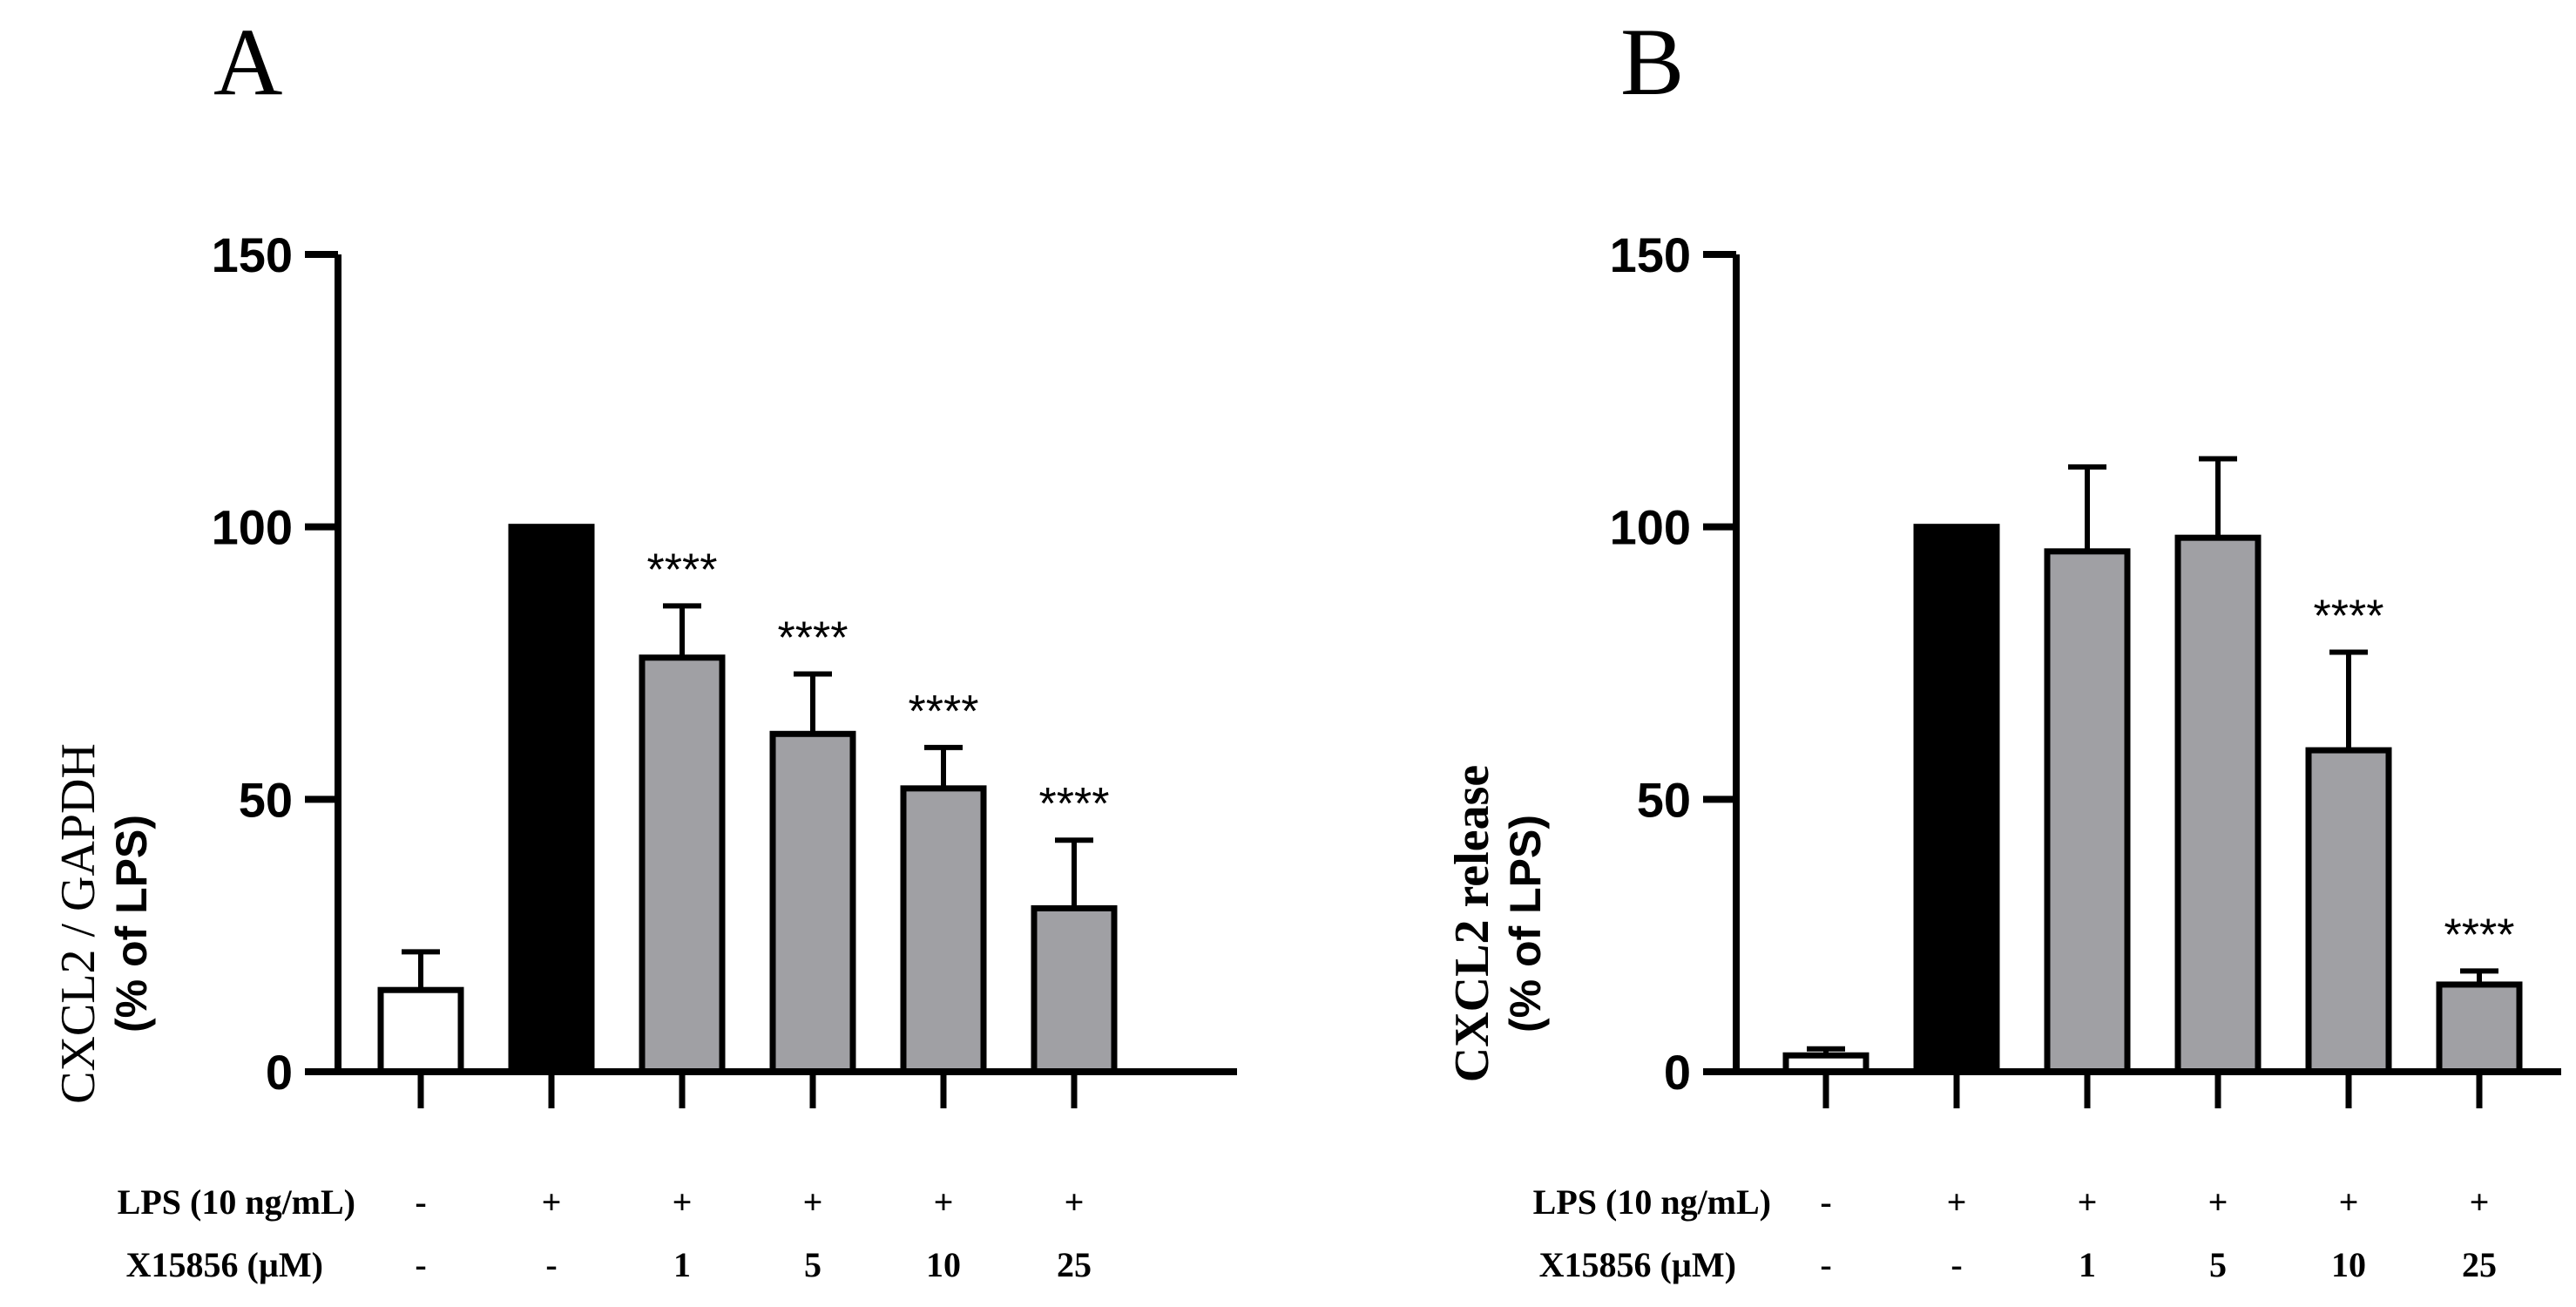 Image resolution: width=2576 pixels, height=1307 pixels. Describe the element at coordinates (420, 1264) in the screenshot. I see `panel-a-drug-value-1: -` at that location.